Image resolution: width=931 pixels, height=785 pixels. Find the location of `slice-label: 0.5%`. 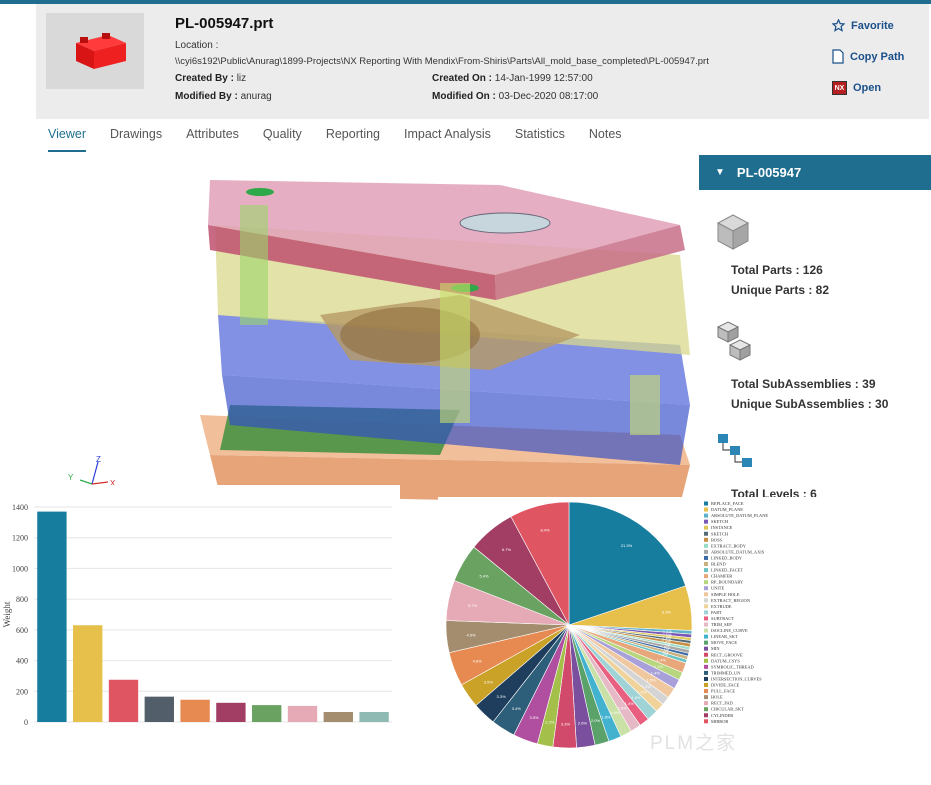

slice-label: 0.5% is located at coordinates (666, 646).